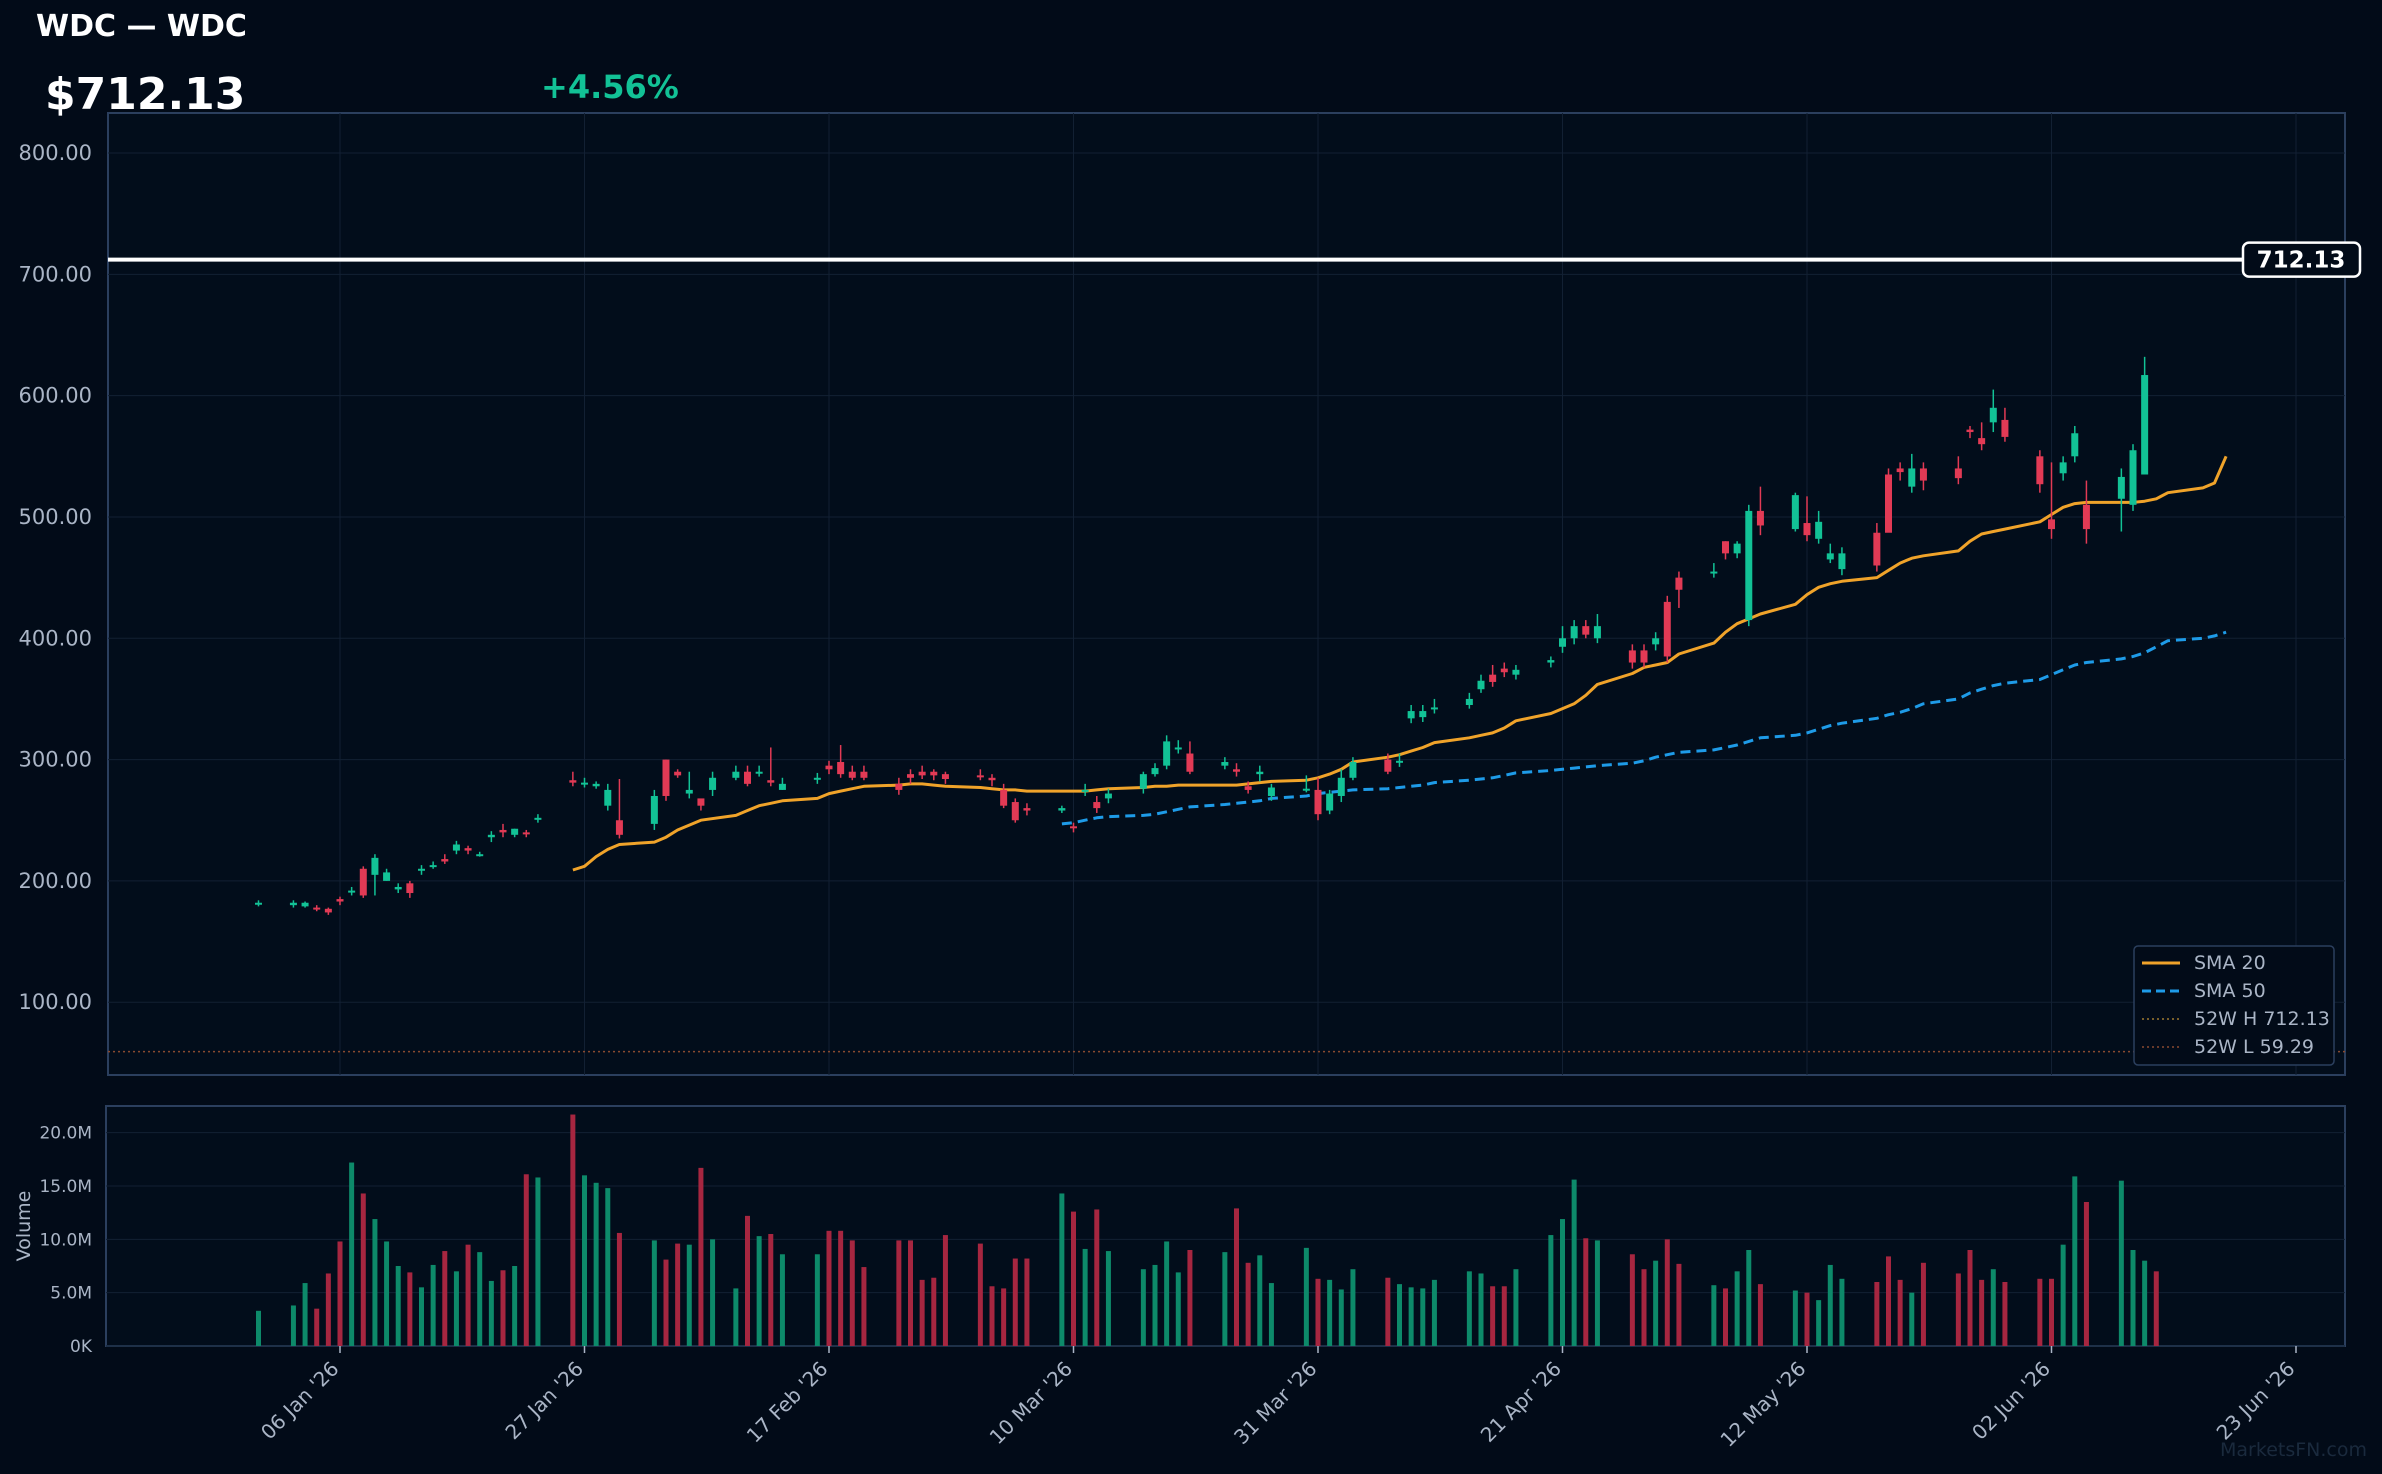 Image resolution: width=2382 pixels, height=1474 pixels. I want to click on x-tick-label: 10 Mar '26, so click(1031, 1403).